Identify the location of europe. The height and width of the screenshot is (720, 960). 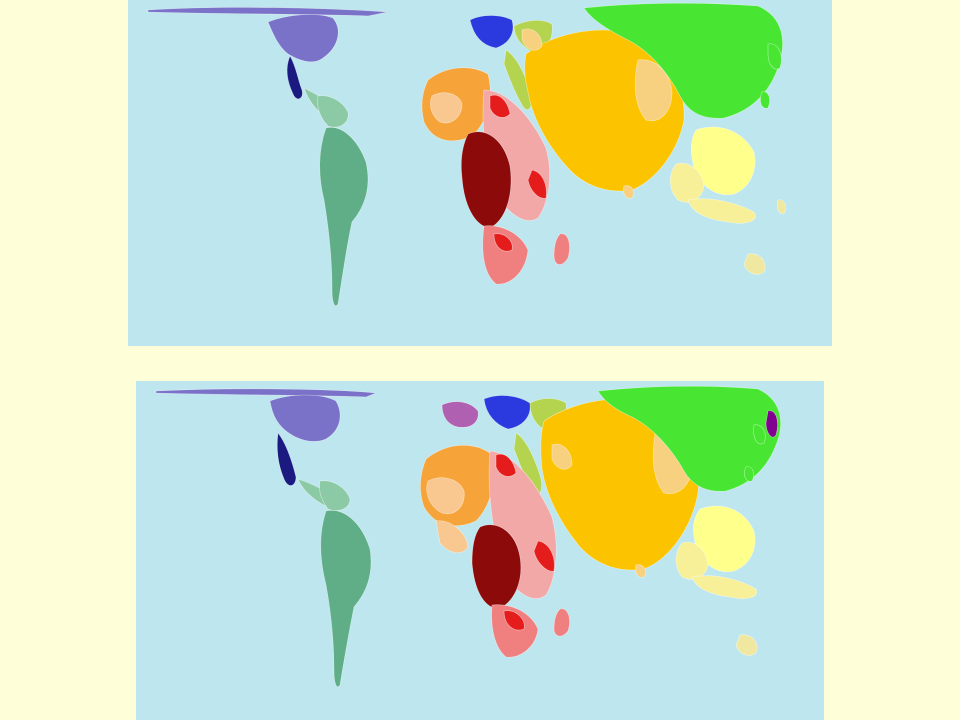
(491, 32).